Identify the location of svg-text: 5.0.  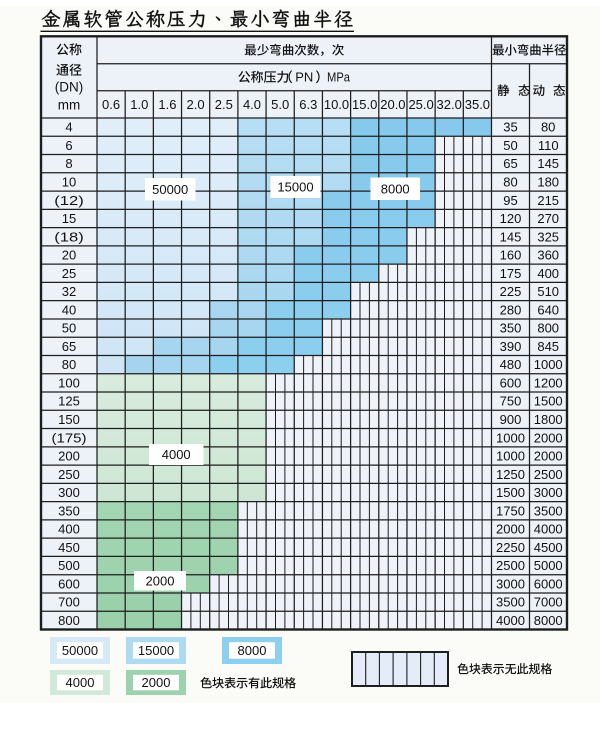
(280, 104).